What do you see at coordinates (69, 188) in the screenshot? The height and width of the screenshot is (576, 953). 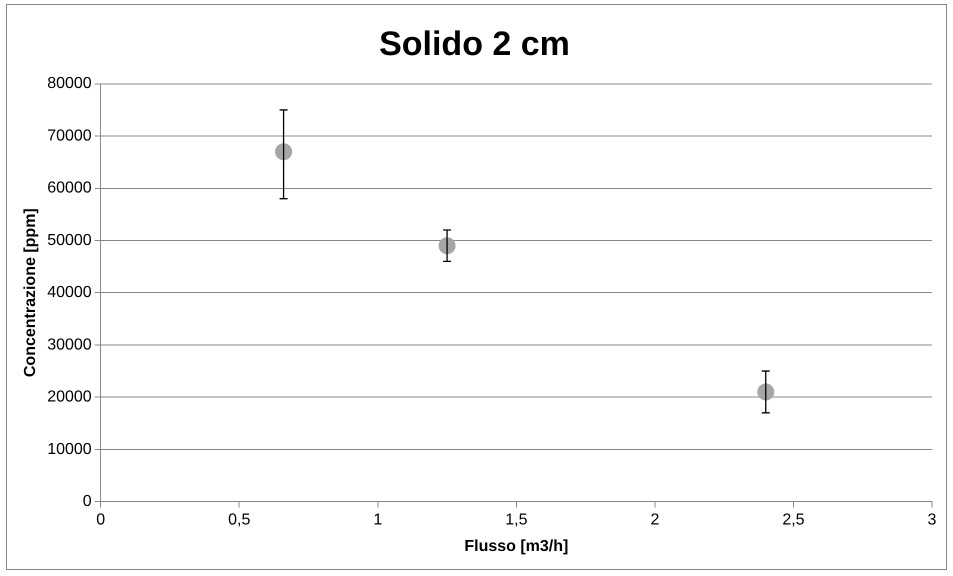 I see `y-tick-label: 60000` at bounding box center [69, 188].